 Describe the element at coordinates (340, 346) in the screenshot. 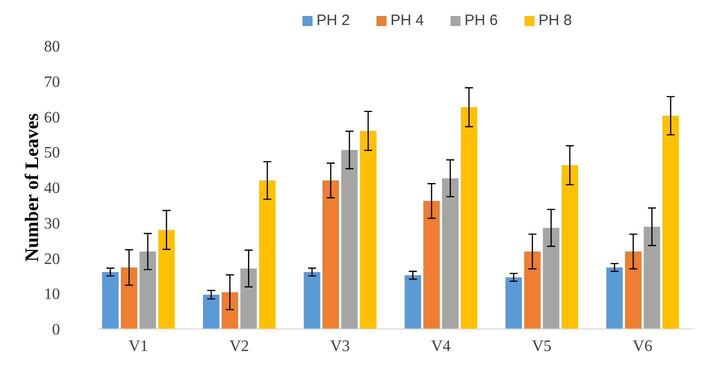

I see `x-tick-label: V3` at that location.